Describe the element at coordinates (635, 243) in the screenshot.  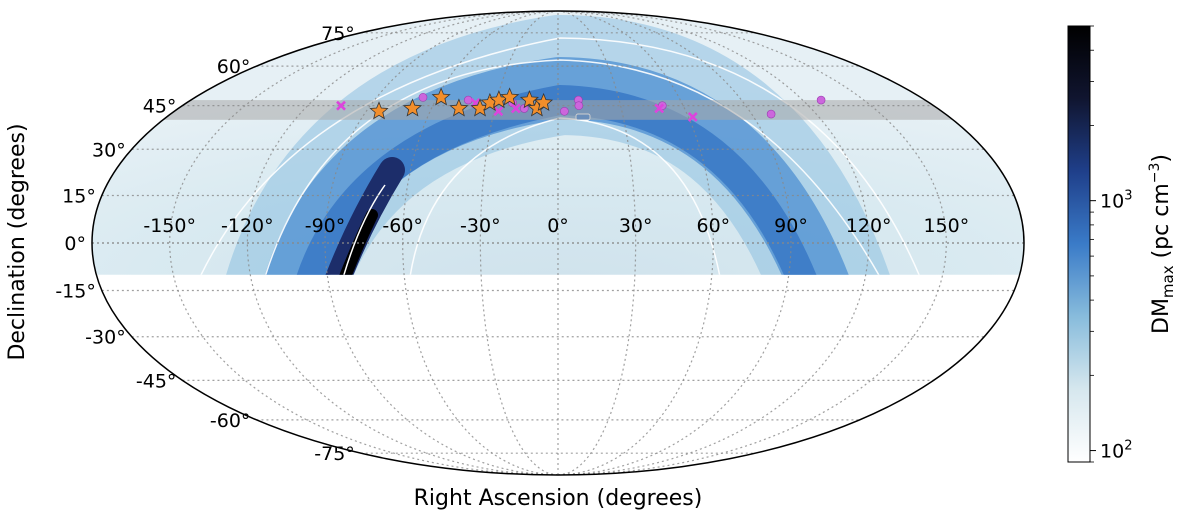
I see `meridian-line` at that location.